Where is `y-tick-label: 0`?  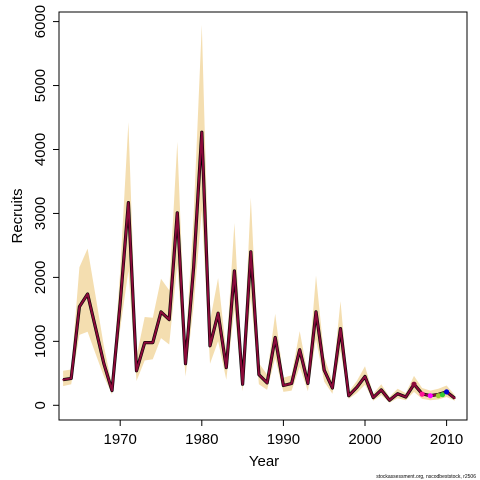 y-tick-label: 0 is located at coordinates (40, 405).